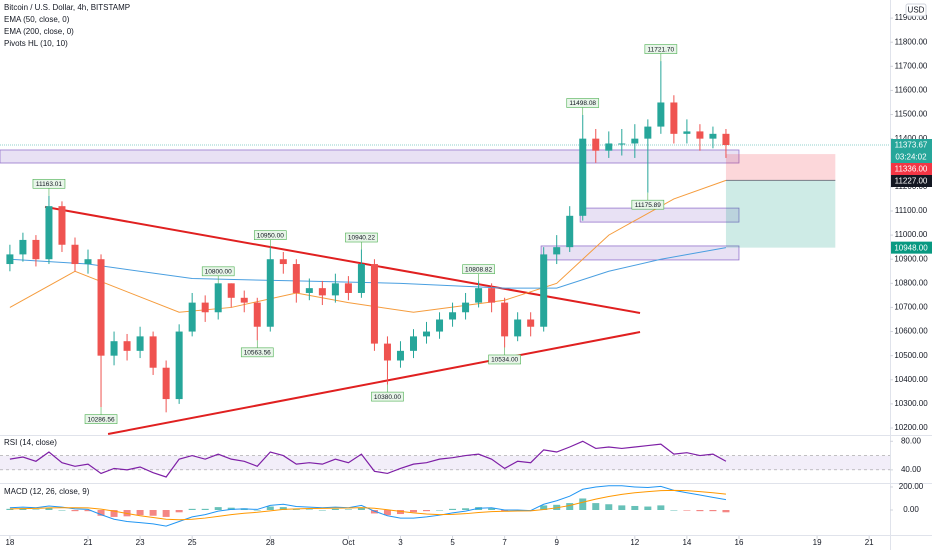 This screenshot has width=932, height=550. Describe the element at coordinates (911, 41) in the screenshot. I see `y-tick-label: 11800.00` at that location.